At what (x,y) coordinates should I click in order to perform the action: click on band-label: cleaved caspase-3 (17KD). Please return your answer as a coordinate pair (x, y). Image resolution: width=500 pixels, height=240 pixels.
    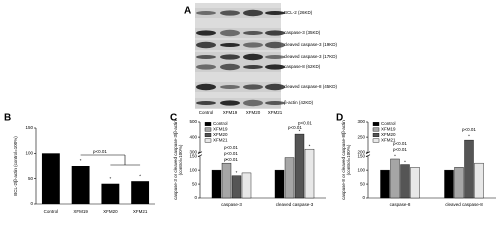
    Looking at the image, I should click on (311, 56).